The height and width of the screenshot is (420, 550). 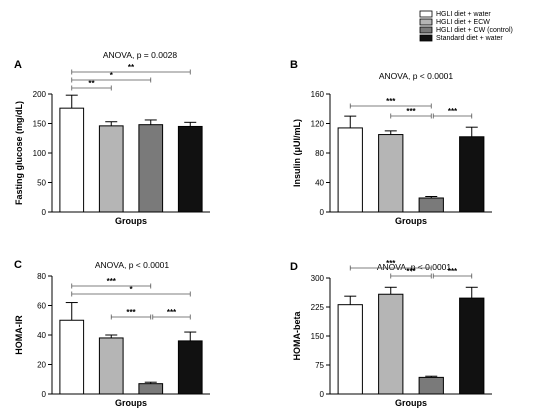 What do you see at coordinates (41, 183) in the screenshot?
I see `y-tick-label: 50` at bounding box center [41, 183].